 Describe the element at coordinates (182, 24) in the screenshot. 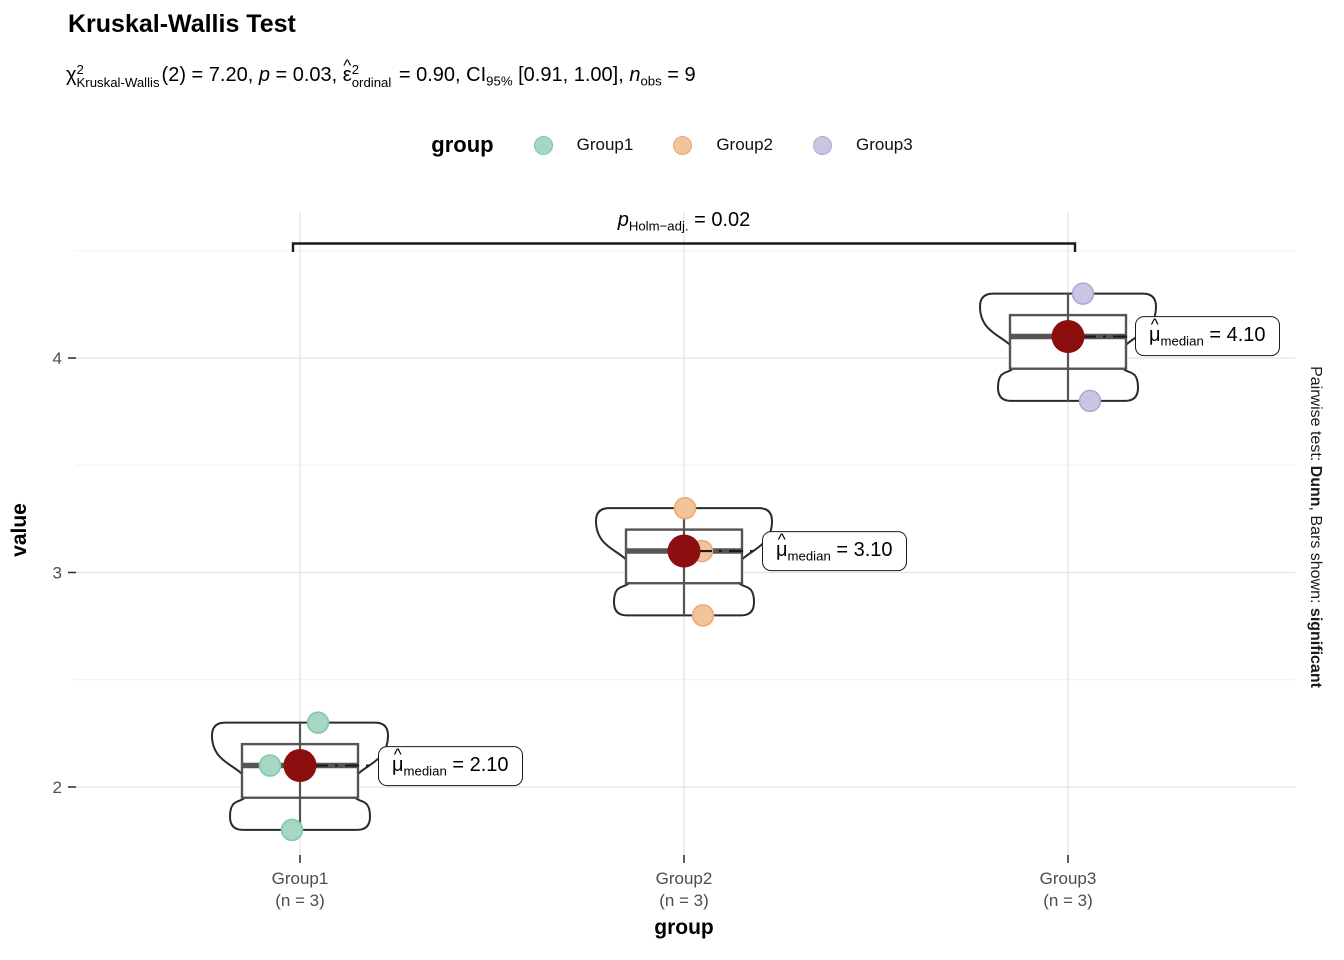

I see `plot-title: Kruskal-Wallis Test` at that location.